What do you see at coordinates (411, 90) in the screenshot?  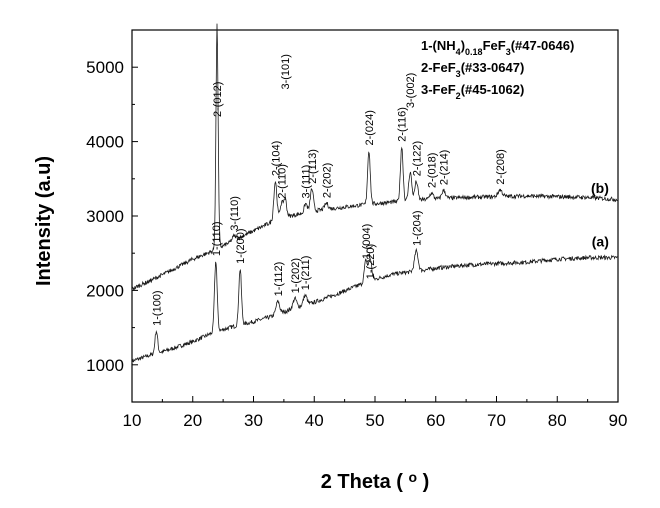 I see `peak-label: 3-(002)` at bounding box center [411, 90].